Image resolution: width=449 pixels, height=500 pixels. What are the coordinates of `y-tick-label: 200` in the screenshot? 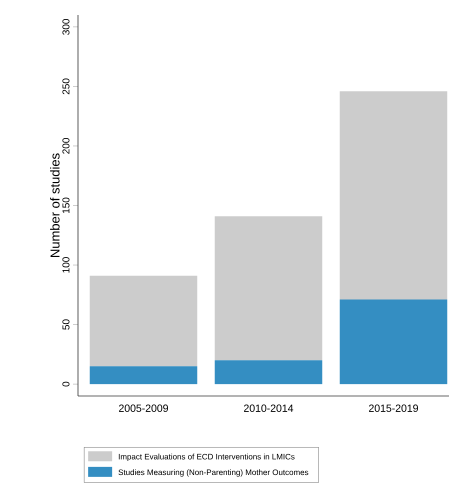 It's located at (66, 146).